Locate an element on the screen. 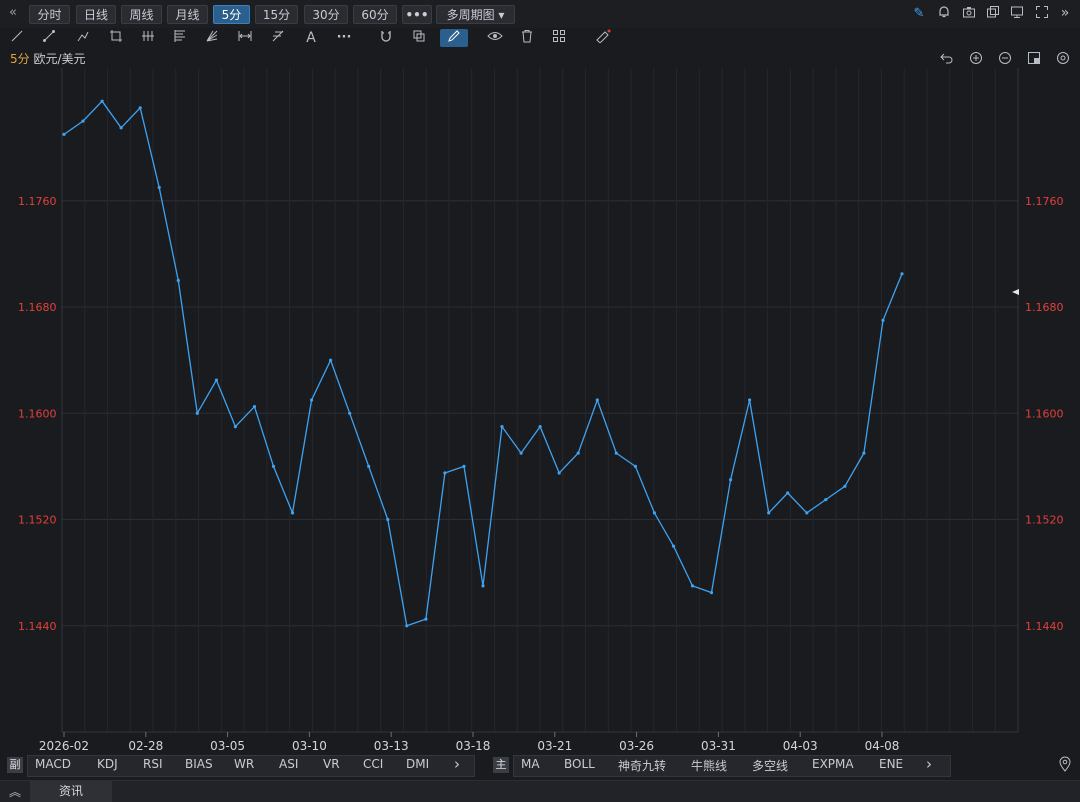  eye-icon is located at coordinates (495, 38).